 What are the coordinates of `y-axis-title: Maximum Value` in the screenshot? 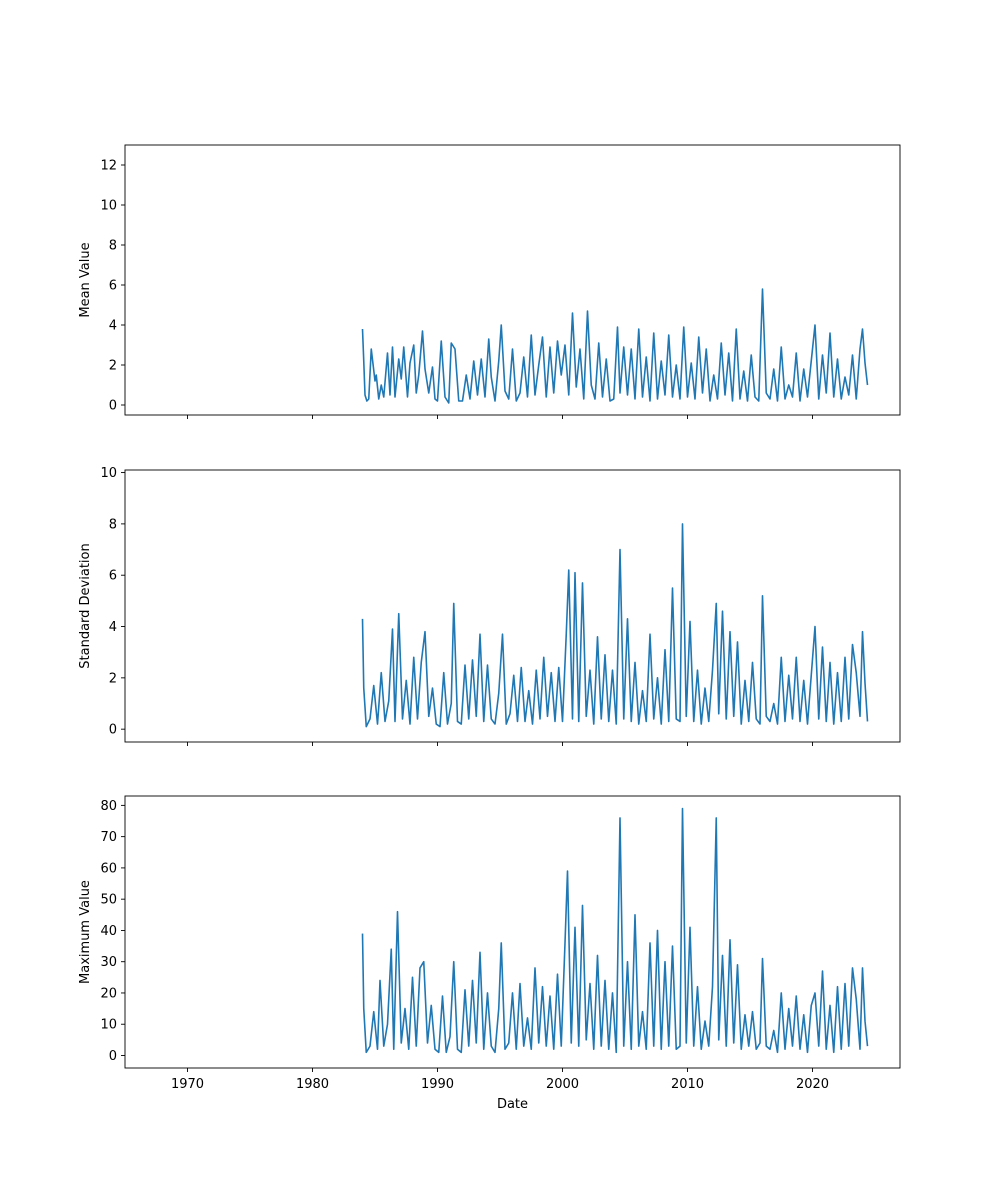 It's located at (85, 932).